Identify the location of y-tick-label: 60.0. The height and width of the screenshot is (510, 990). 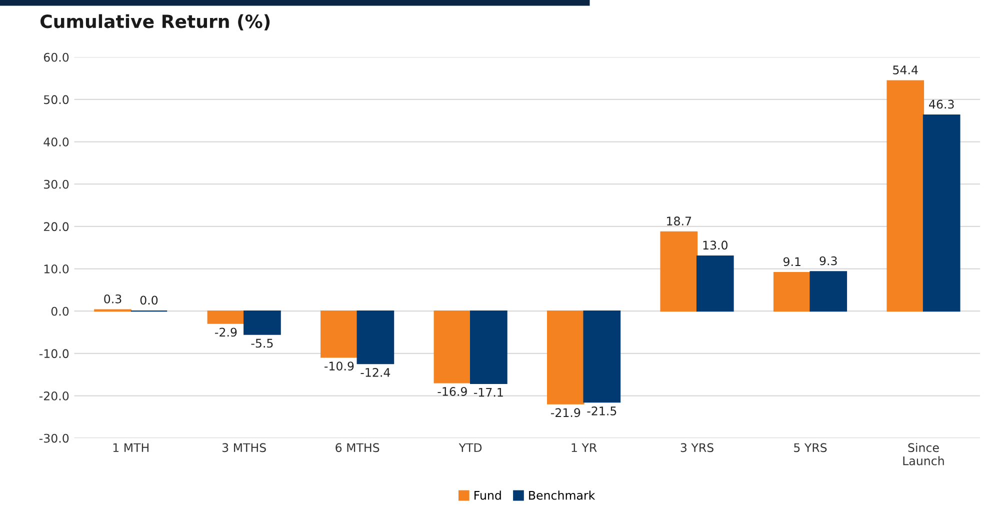
(56, 57).